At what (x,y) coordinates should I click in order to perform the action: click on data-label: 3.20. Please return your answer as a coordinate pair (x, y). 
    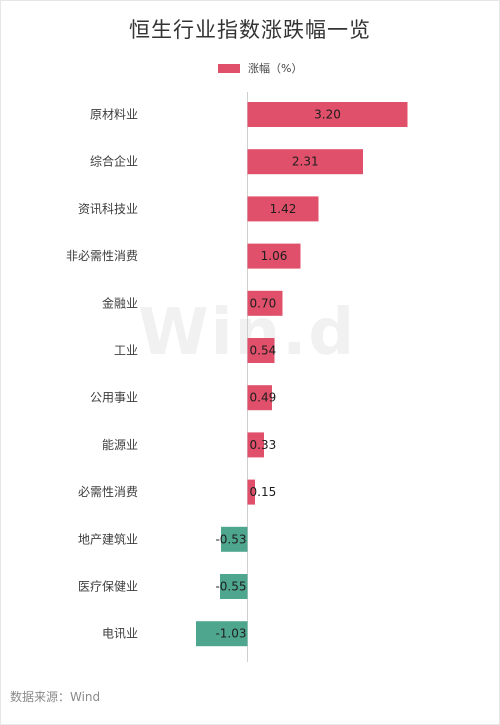
    Looking at the image, I should click on (327, 115).